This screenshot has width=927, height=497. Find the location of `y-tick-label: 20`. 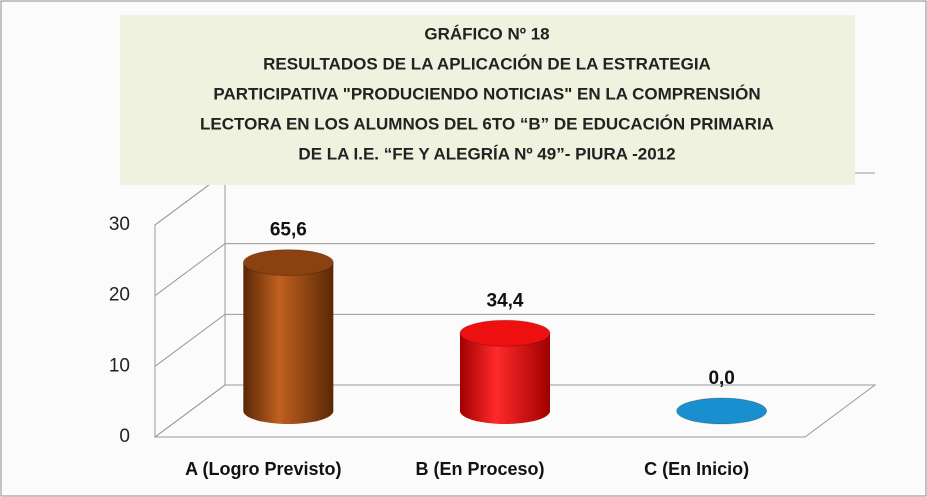

y-tick-label: 20 is located at coordinates (119, 295).